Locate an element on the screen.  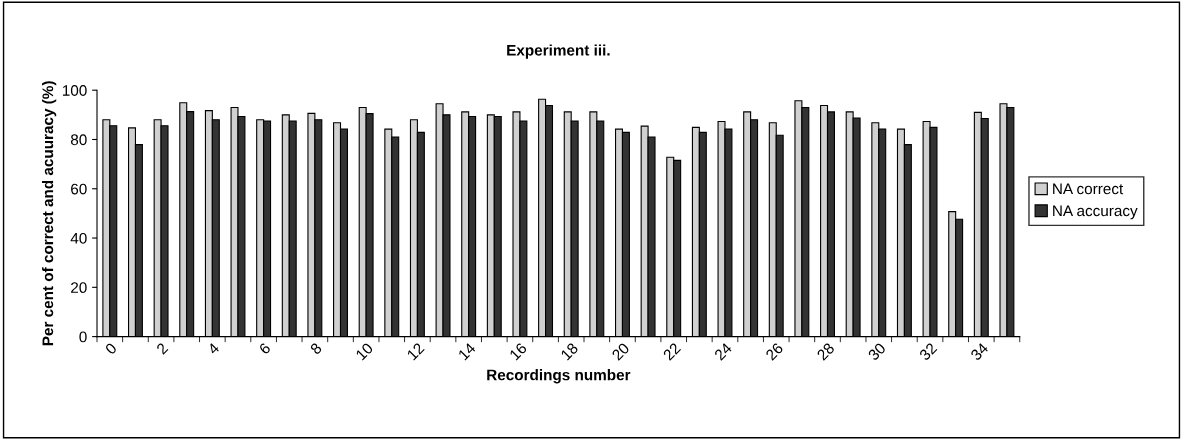
x-tick-label: 14 is located at coordinates (467, 351).